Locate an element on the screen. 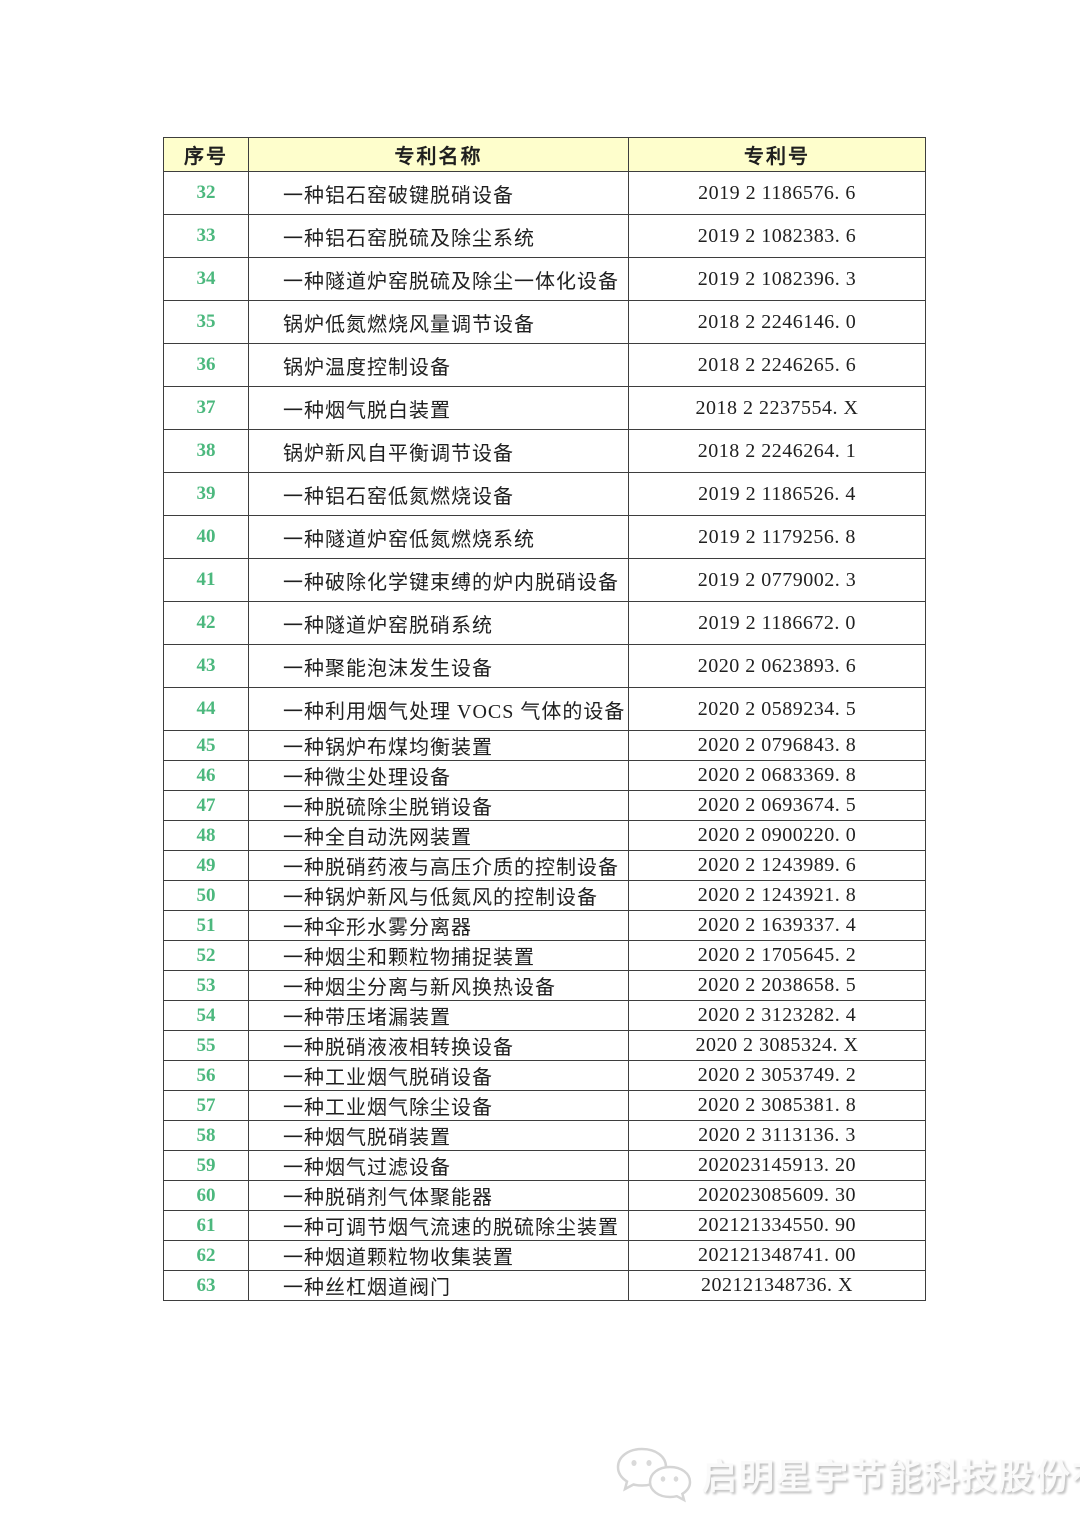  patent-number-cell: 2020 2 3113136. 3 is located at coordinates (777, 1135).